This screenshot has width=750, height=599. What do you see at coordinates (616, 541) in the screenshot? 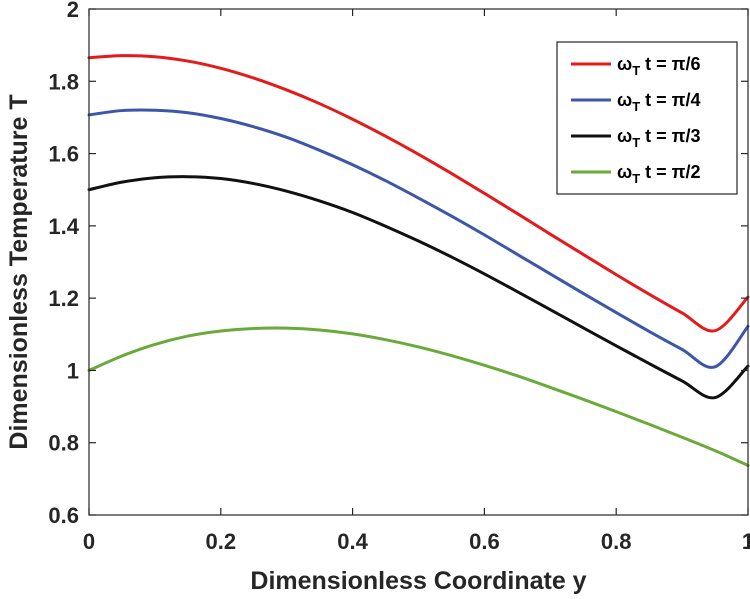
I see `x-tick-label: 0.8` at bounding box center [616, 541].